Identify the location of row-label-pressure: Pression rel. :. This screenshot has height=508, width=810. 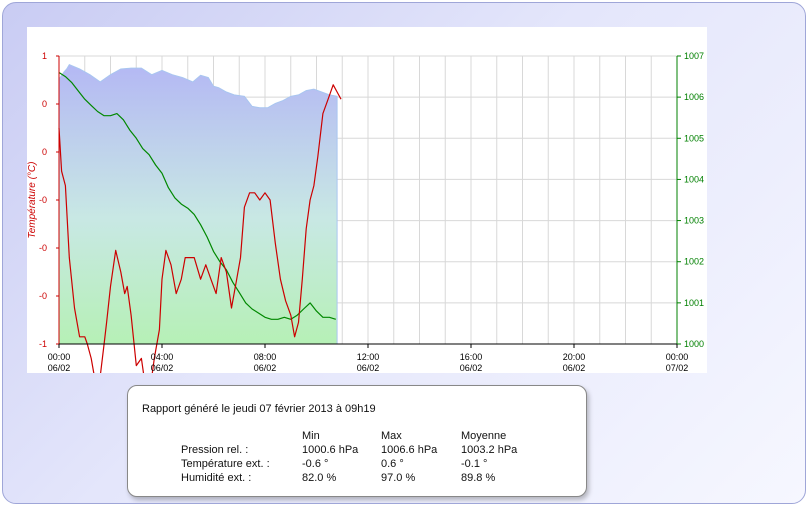
(215, 450).